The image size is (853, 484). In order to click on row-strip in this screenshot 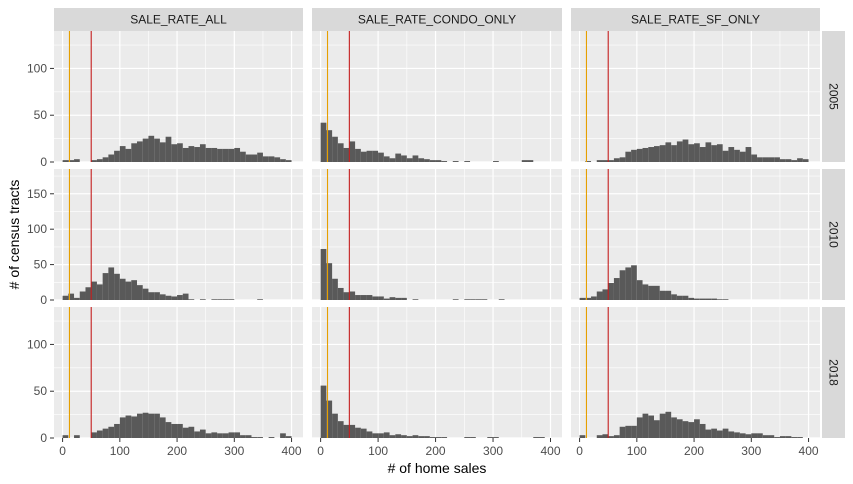, I will do `click(833, 96)`.